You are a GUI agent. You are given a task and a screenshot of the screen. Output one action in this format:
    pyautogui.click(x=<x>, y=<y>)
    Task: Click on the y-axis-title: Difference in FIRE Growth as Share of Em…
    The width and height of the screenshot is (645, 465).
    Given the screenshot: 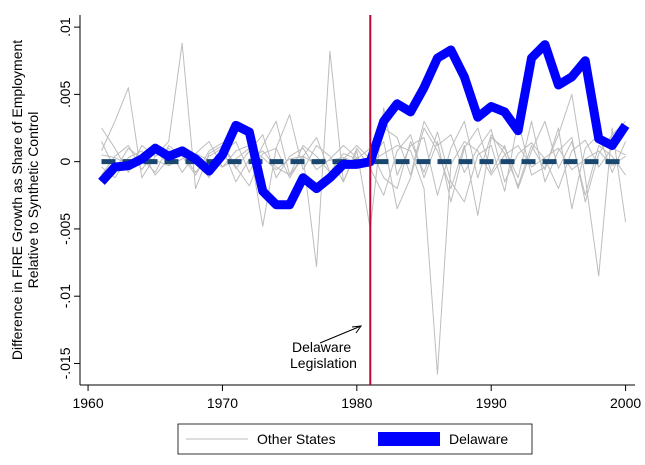 What is the action you would take?
    pyautogui.click(x=17, y=200)
    